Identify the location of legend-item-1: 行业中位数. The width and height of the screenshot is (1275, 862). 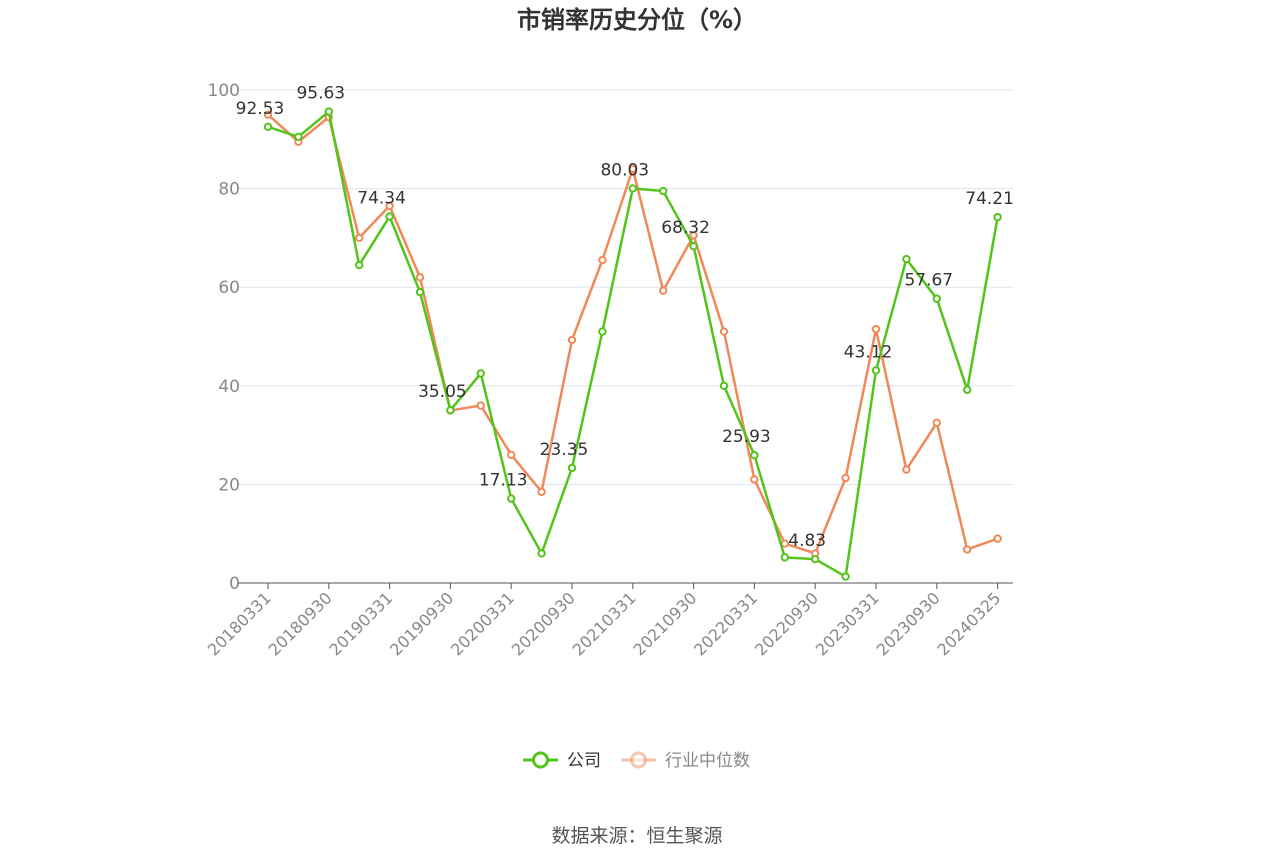
(685, 761).